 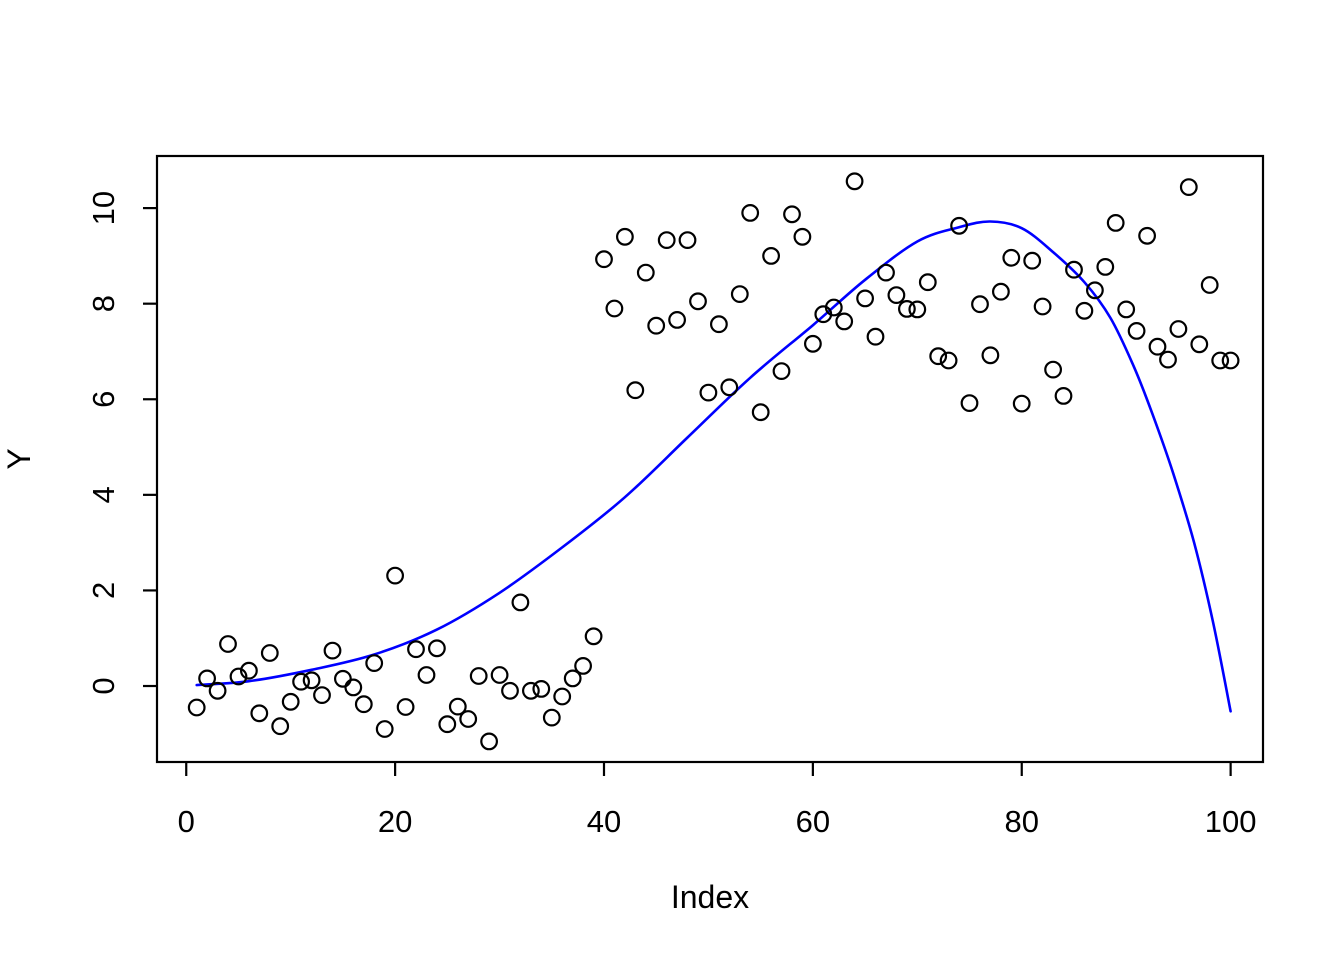 What do you see at coordinates (19, 458) in the screenshot?
I see `y-axis-title: Y` at bounding box center [19, 458].